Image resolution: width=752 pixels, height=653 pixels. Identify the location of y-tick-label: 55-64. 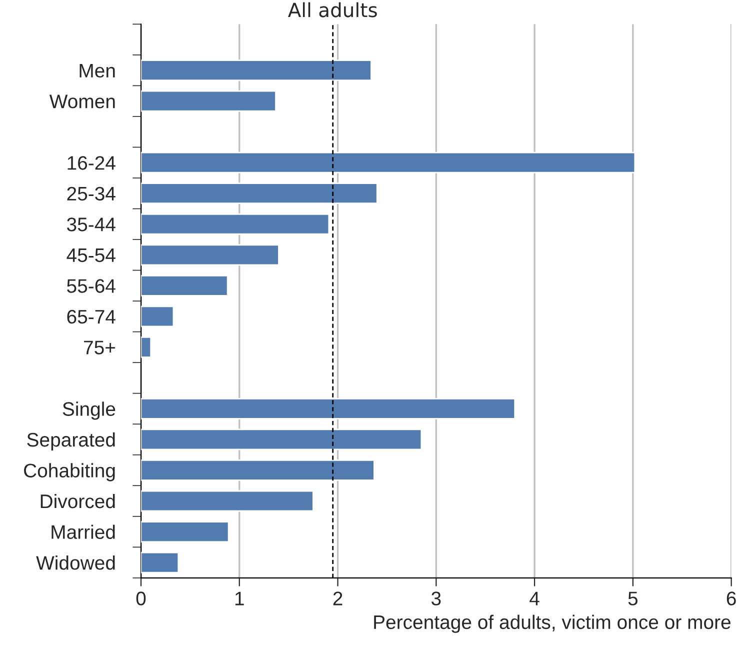
(91, 286).